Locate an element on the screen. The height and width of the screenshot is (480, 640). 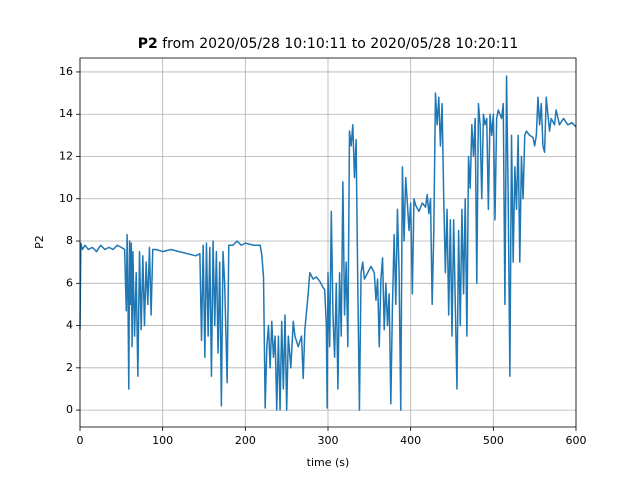
x-tick-label: 400 is located at coordinates (410, 440).